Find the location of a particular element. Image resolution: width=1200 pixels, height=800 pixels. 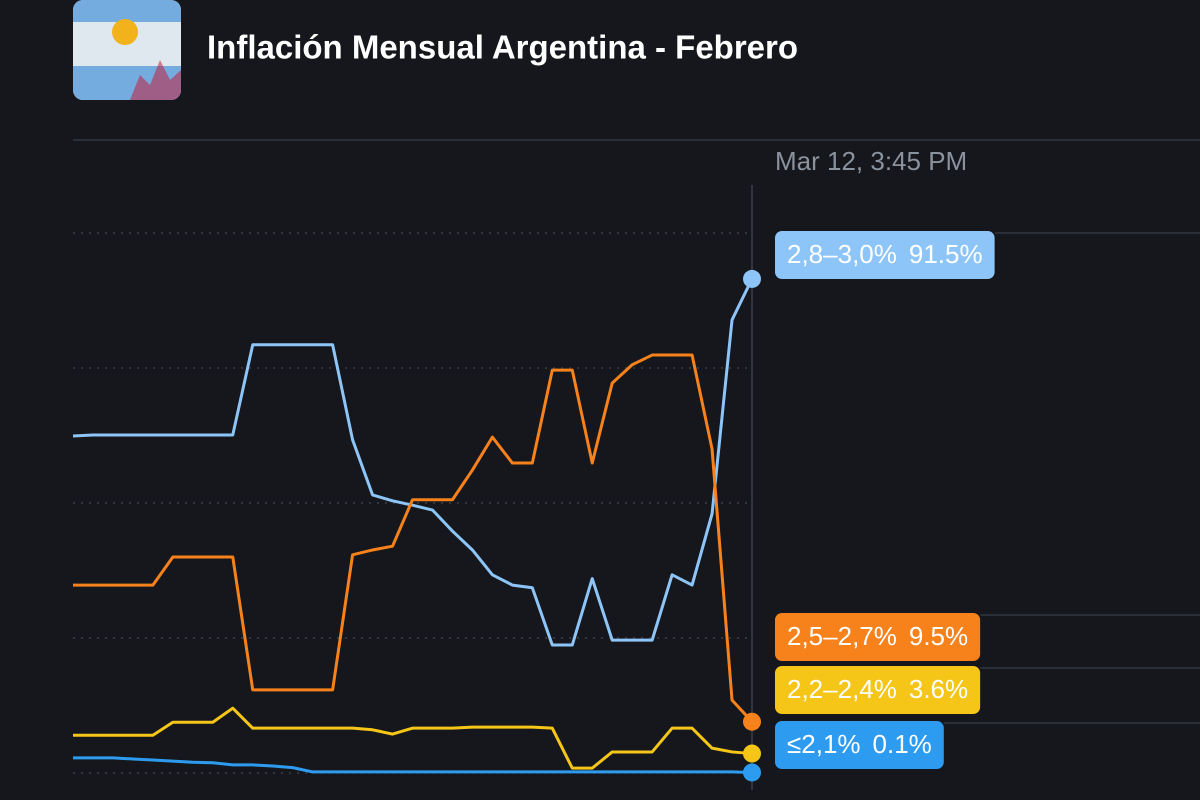

legend-entry: 2,2–2,4% is located at coordinates (842, 689).